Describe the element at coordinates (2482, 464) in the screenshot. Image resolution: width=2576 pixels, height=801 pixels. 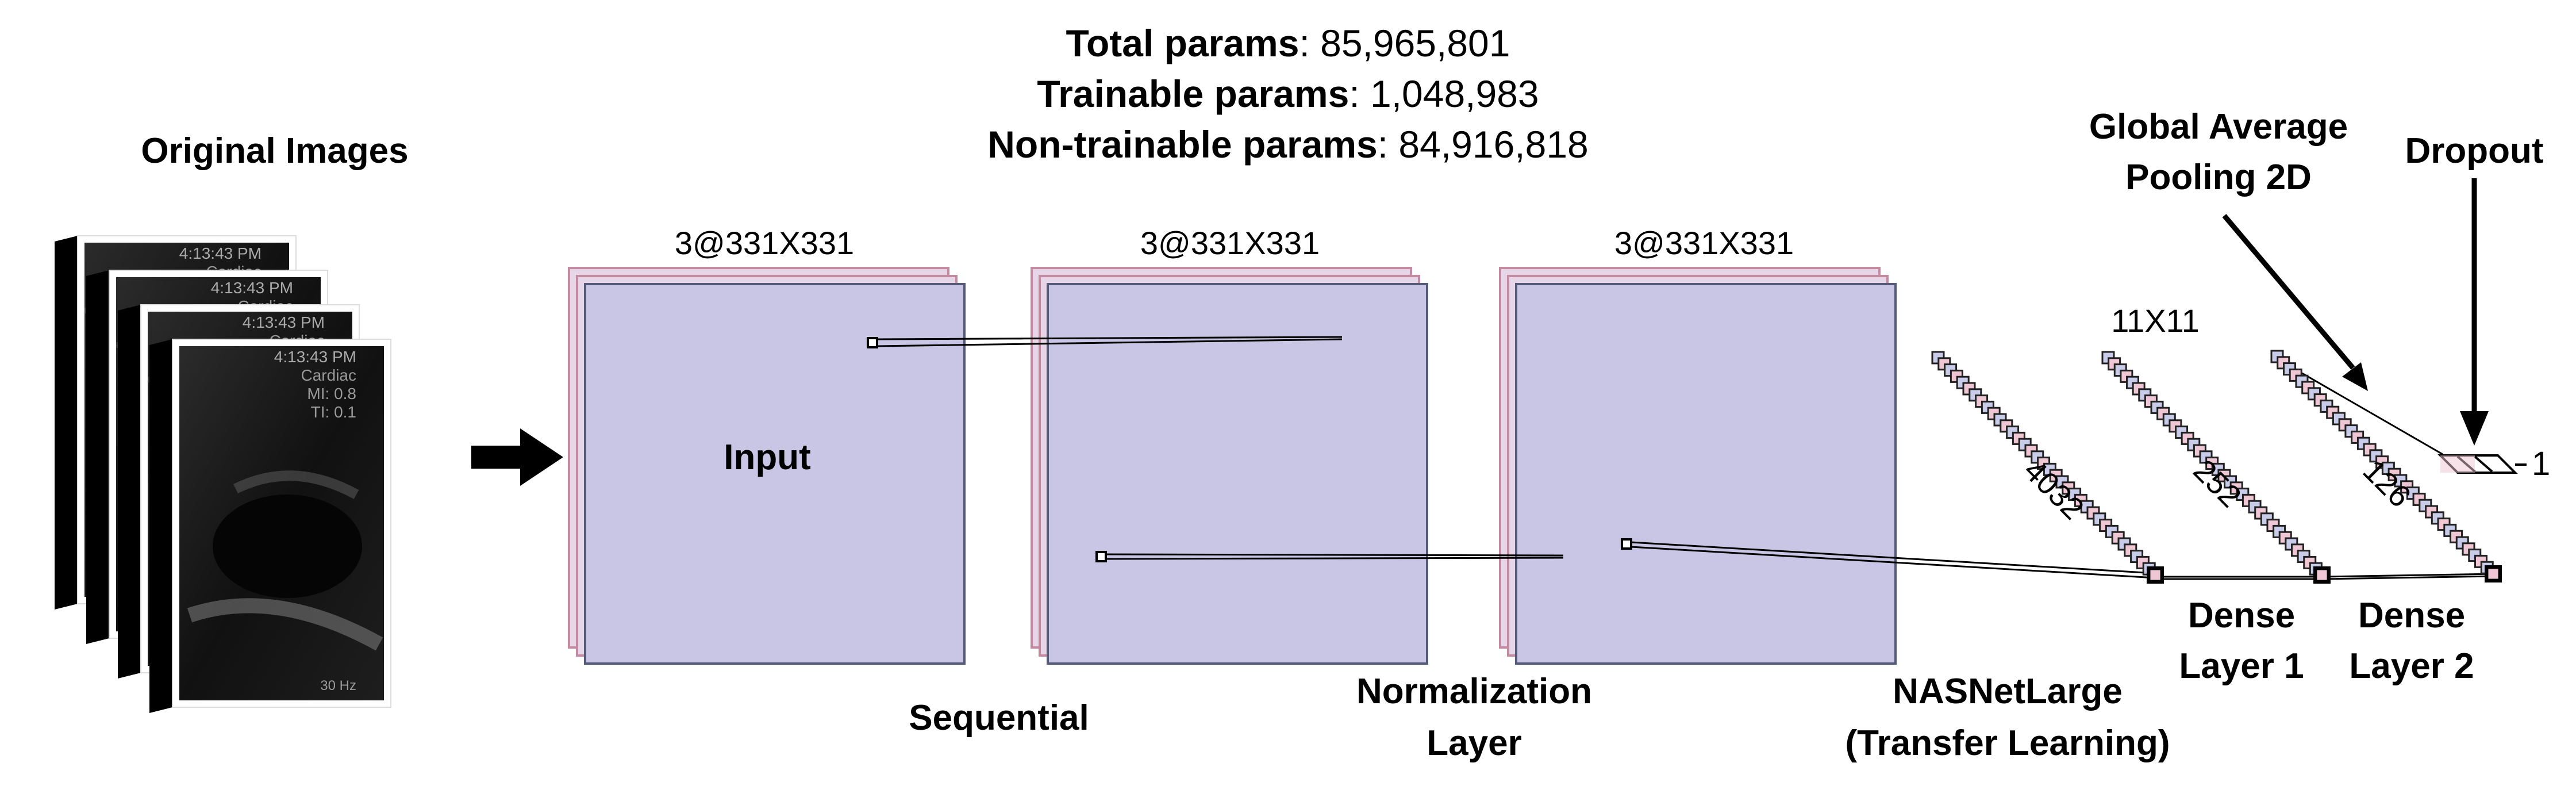
I see `dropout-block` at that location.